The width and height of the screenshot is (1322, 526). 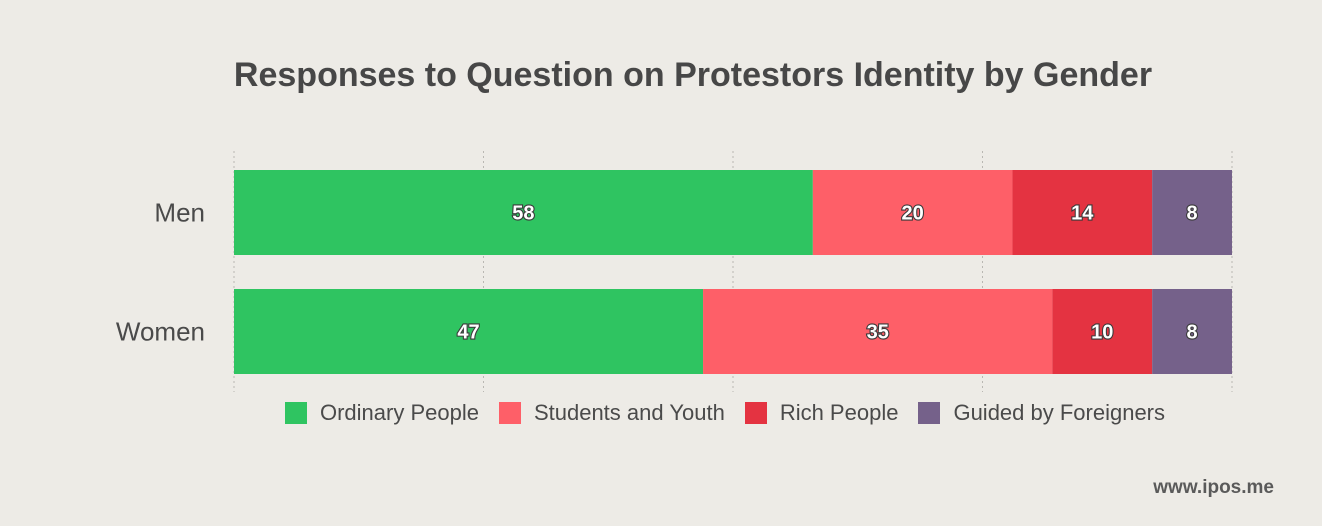 I want to click on data-label: 58, so click(x=523, y=214).